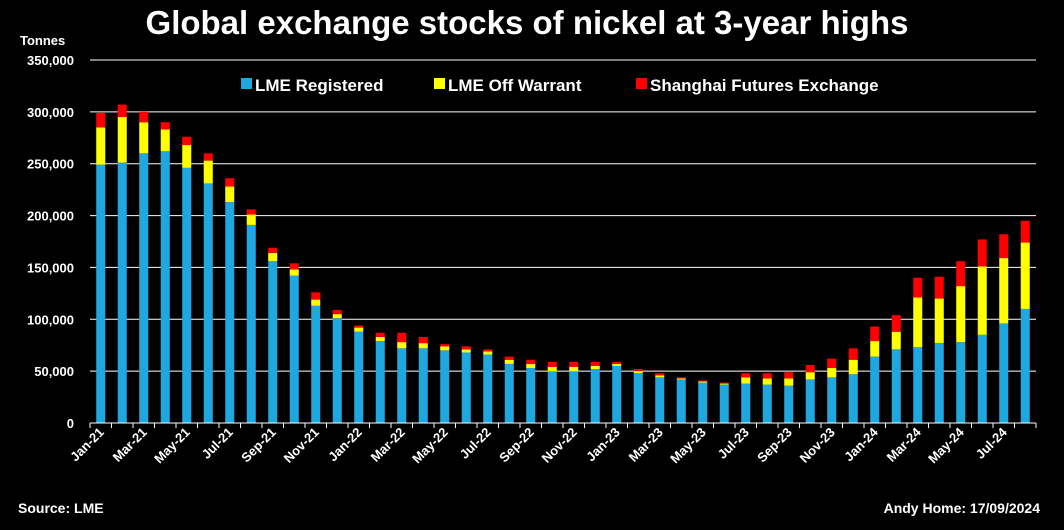  Describe the element at coordinates (475, 443) in the screenshot. I see `x-tick-label: Jul-22` at that location.